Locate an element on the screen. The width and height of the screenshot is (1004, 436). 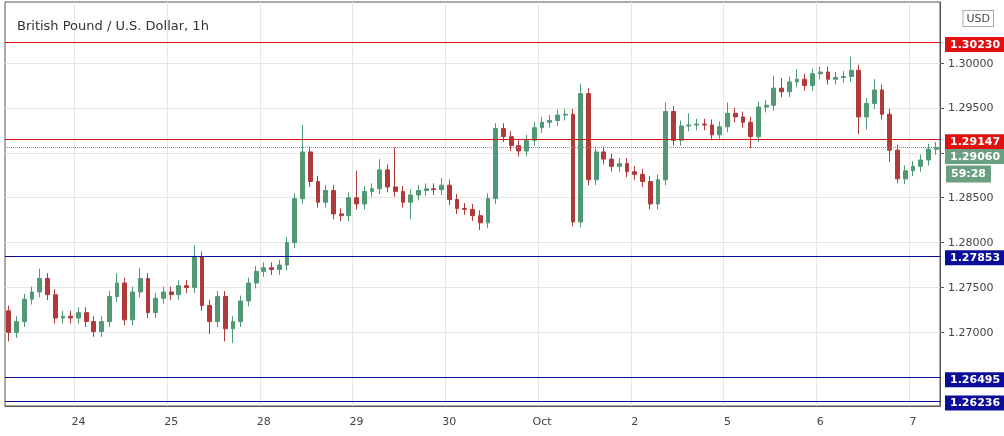
y-tick-label: 1.27500 is located at coordinates (971, 287).